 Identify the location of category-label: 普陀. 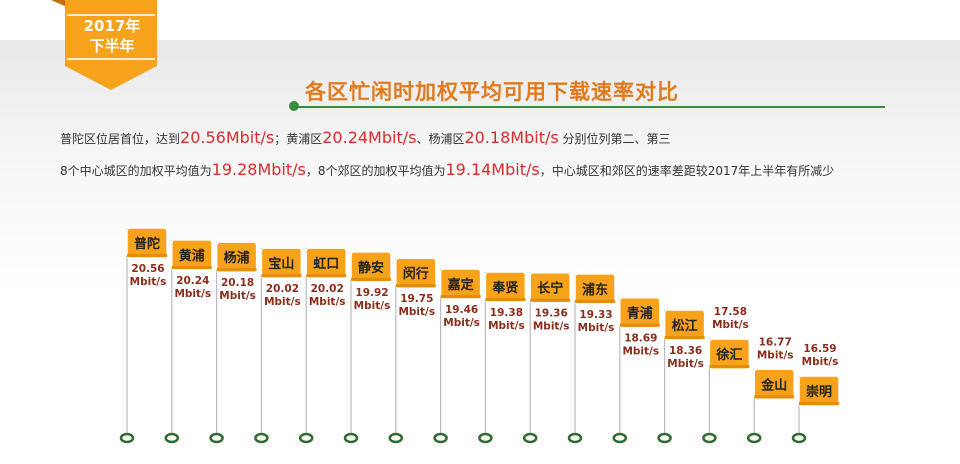
(147, 244).